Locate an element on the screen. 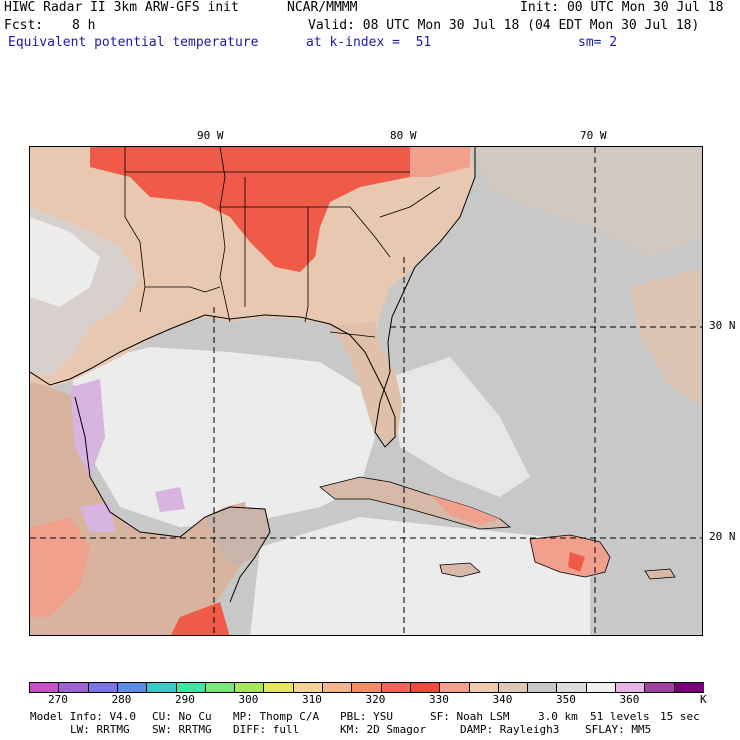 This screenshot has height=740, width=740. warm-region is located at coordinates (440, 162).